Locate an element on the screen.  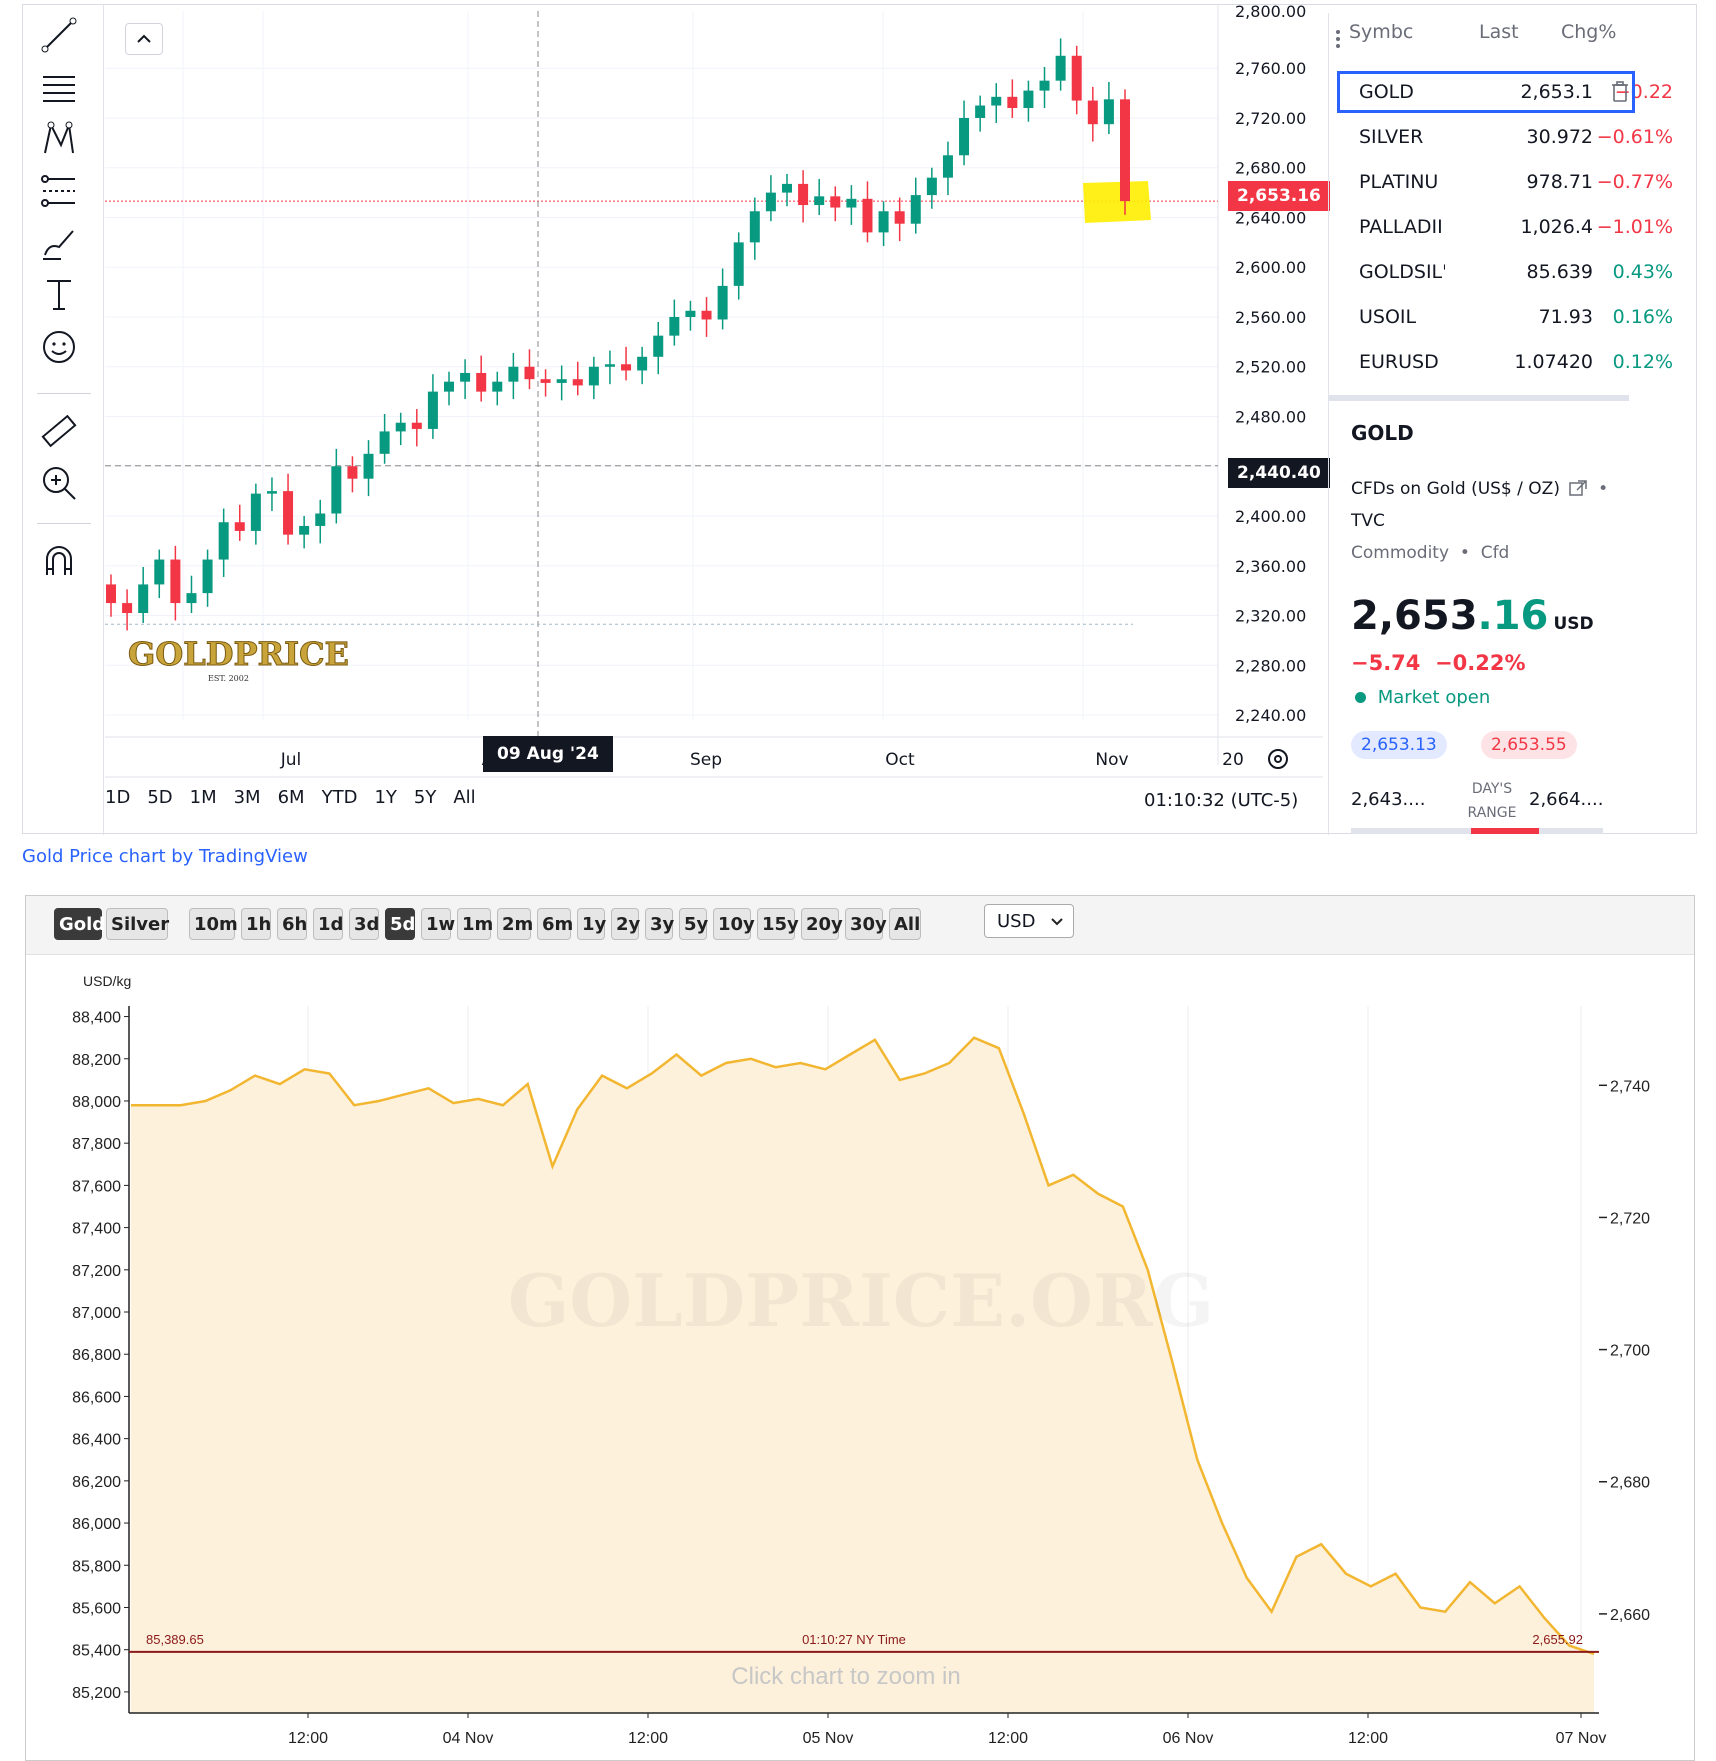
range-button-20y: 20y is located at coordinates (822, 924).